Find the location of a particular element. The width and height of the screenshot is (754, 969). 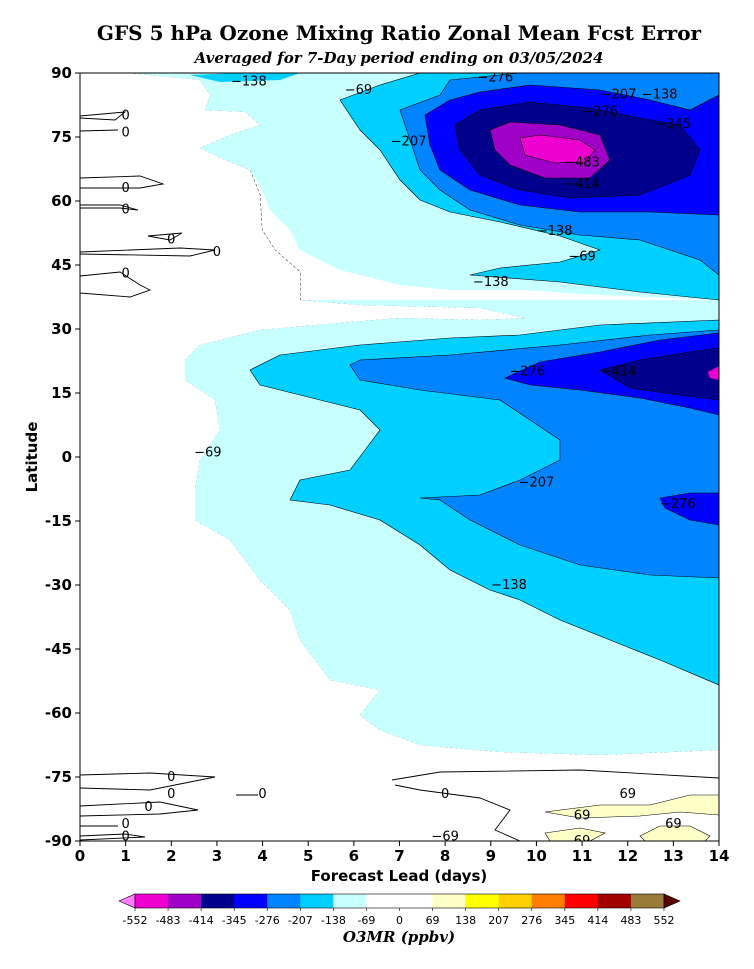

x-tick-label: 13 is located at coordinates (673, 856).